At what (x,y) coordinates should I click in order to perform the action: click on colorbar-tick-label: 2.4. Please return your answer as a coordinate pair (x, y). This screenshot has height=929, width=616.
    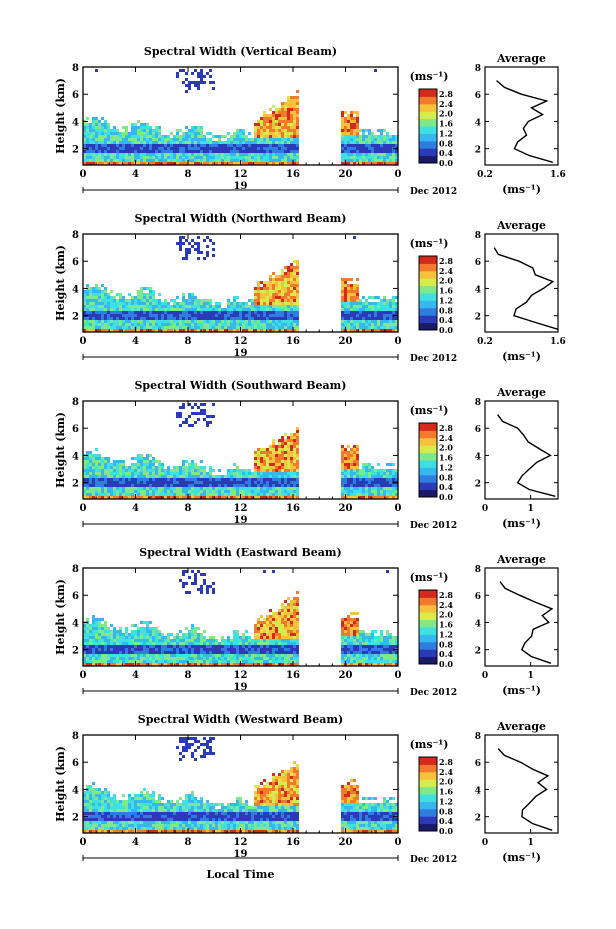
    Looking at the image, I should click on (446, 438).